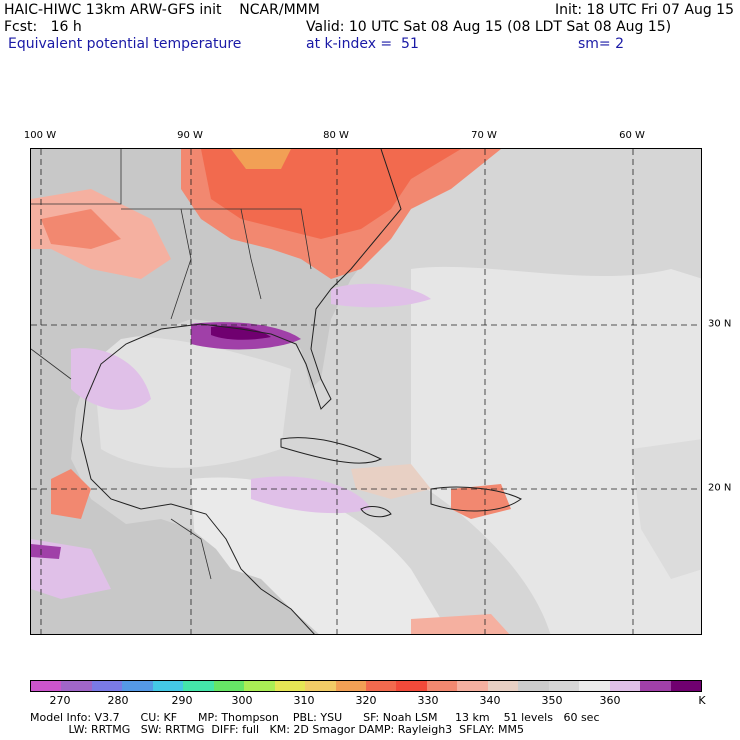  What do you see at coordinates (182, 700) in the screenshot?
I see `color-scale-tick: 290` at bounding box center [182, 700].